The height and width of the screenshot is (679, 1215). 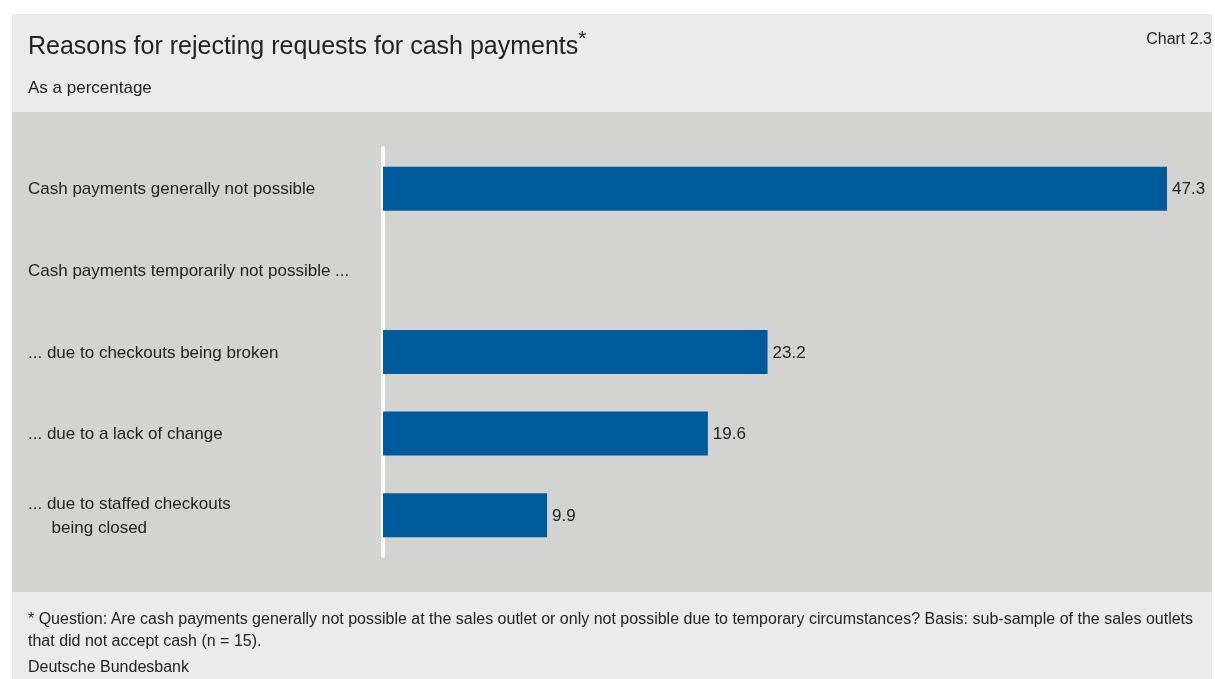 What do you see at coordinates (108, 667) in the screenshot?
I see `text: Deutsche Bundesbank` at bounding box center [108, 667].